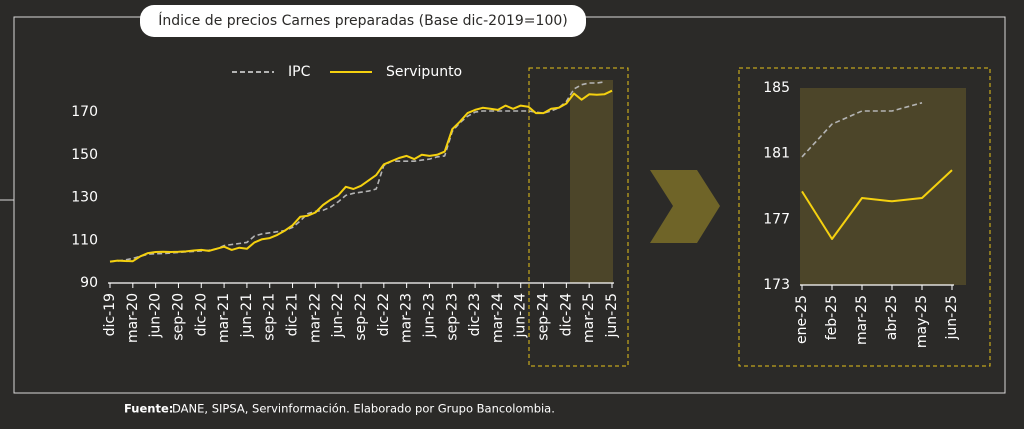 The width and height of the screenshot is (1024, 429). What do you see at coordinates (384, 314) in the screenshot?
I see `x-tick-label: dic-22` at bounding box center [384, 314].